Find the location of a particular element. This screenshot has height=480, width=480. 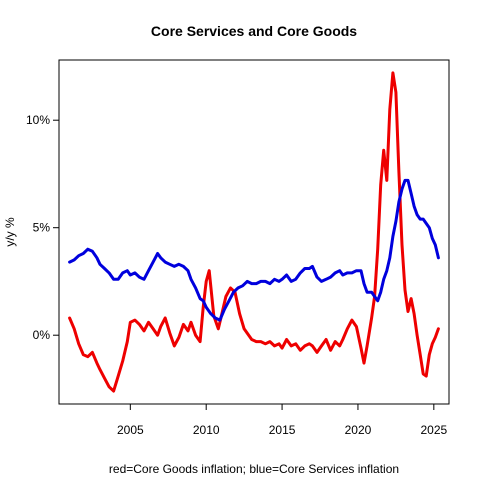

y-tick-label: 0% is located at coordinates (42, 335).